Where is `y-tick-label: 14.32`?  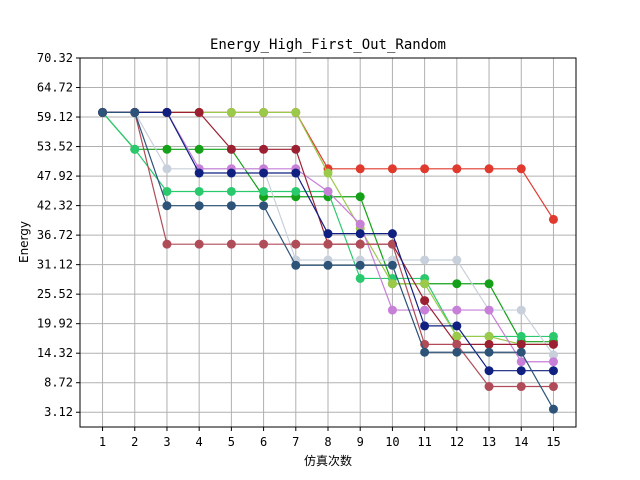
y-tick-label: 14.32 is located at coordinates (55, 353).